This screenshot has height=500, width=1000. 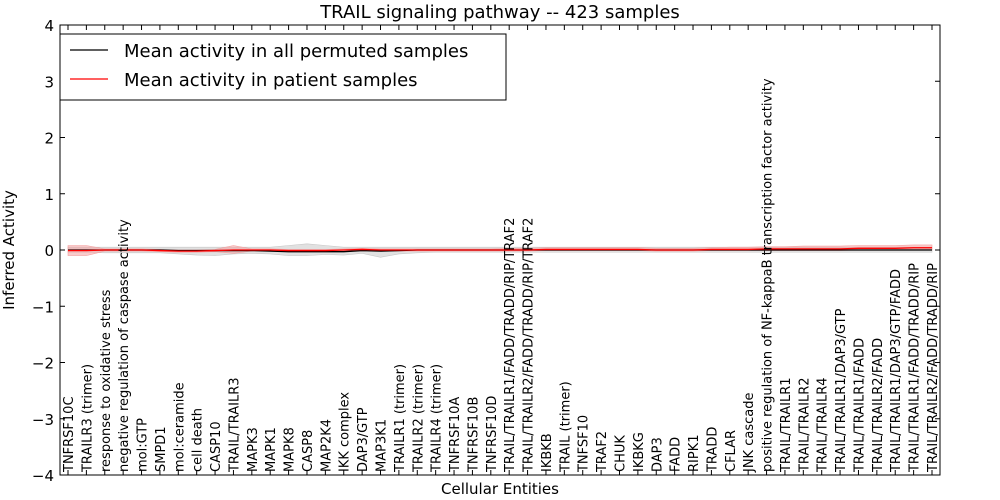 I want to click on legend-label-patient: Mean activity in patient samples, so click(x=271, y=80).